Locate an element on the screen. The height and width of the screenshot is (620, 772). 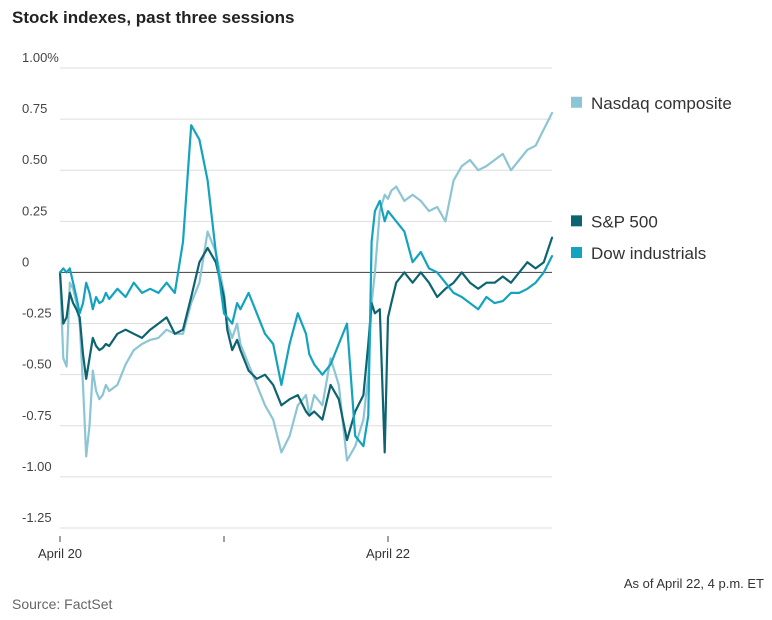
y-tick-label: -0.50 is located at coordinates (37, 364).